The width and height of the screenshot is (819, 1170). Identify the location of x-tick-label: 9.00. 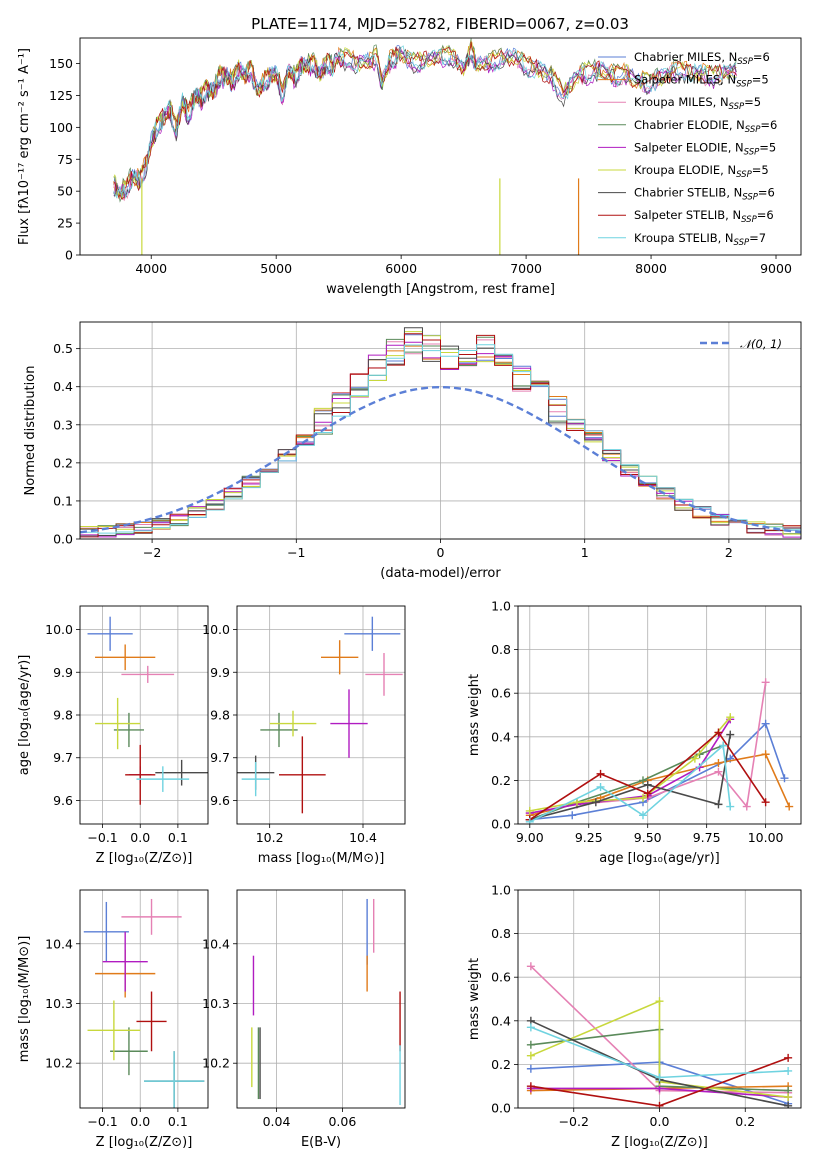
(530, 837).